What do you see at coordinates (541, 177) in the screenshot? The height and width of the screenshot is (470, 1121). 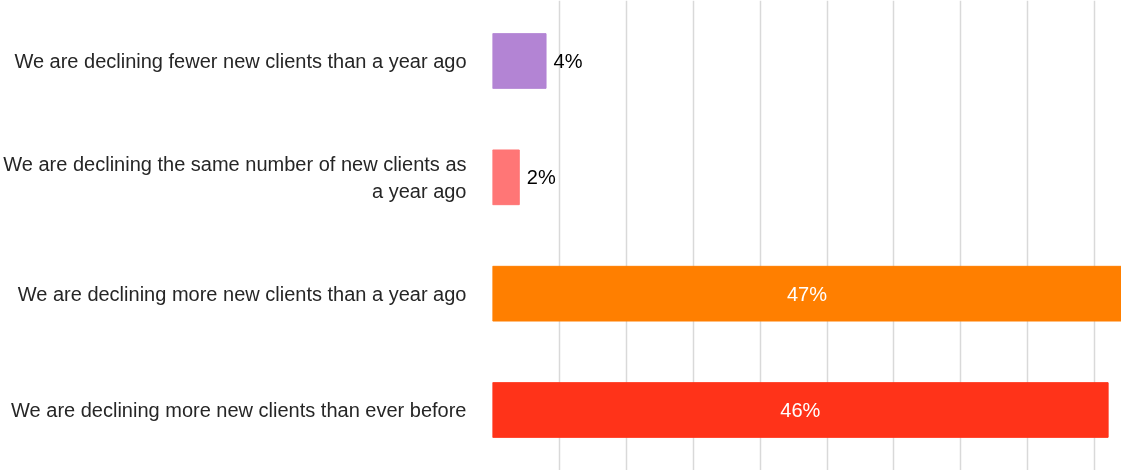 I see `data-label: 2%` at bounding box center [541, 177].